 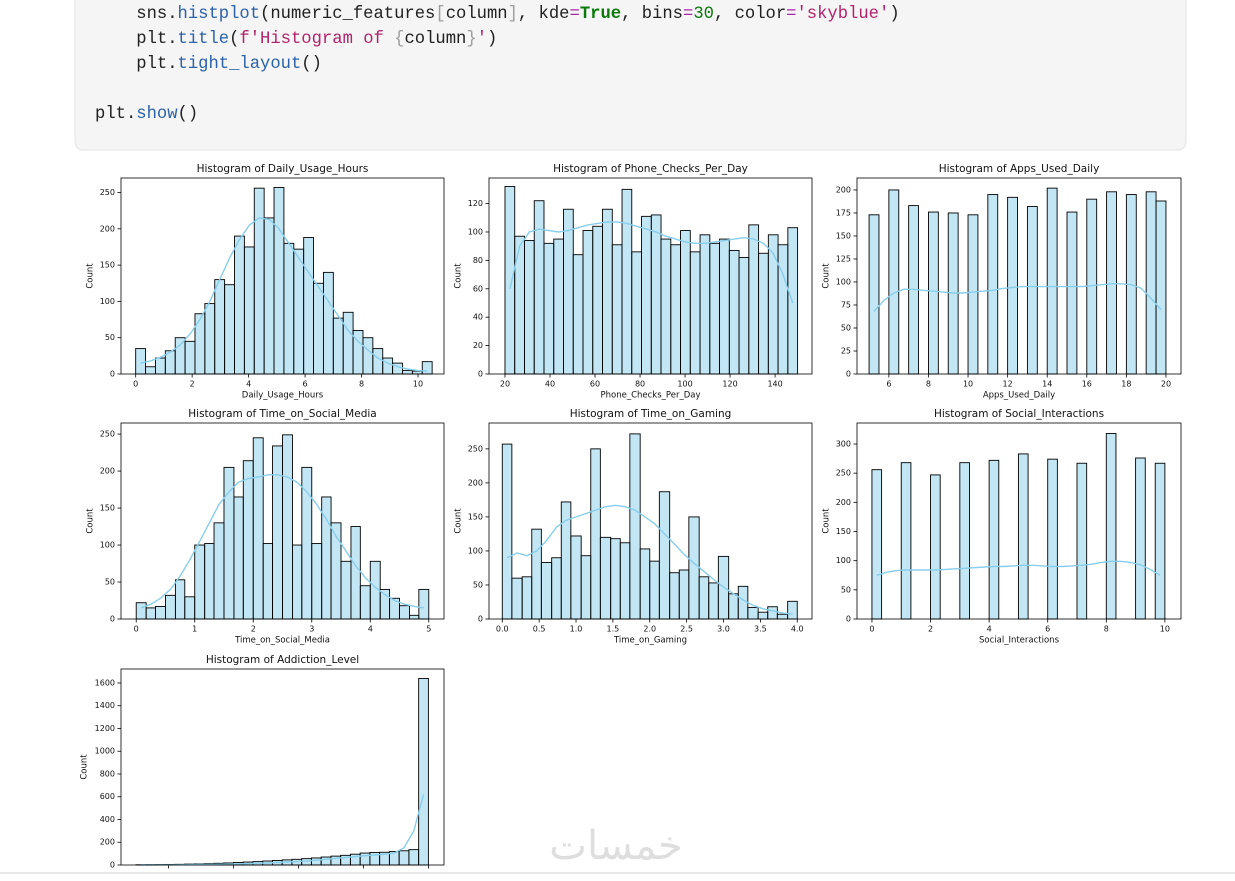 What do you see at coordinates (478, 345) in the screenshot?
I see `y-tick-label: 20` at bounding box center [478, 345].